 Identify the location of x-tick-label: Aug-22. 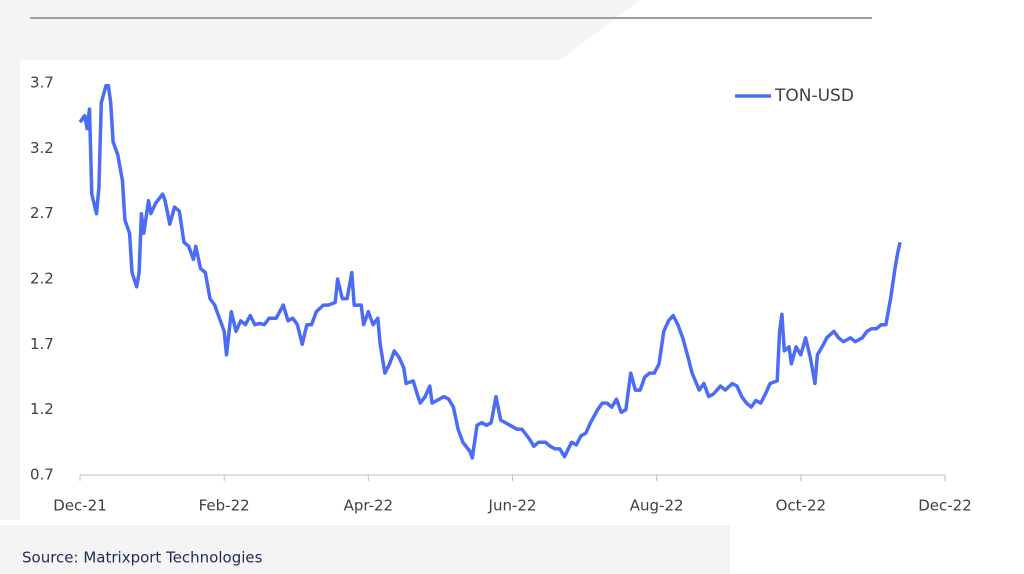
(657, 506).